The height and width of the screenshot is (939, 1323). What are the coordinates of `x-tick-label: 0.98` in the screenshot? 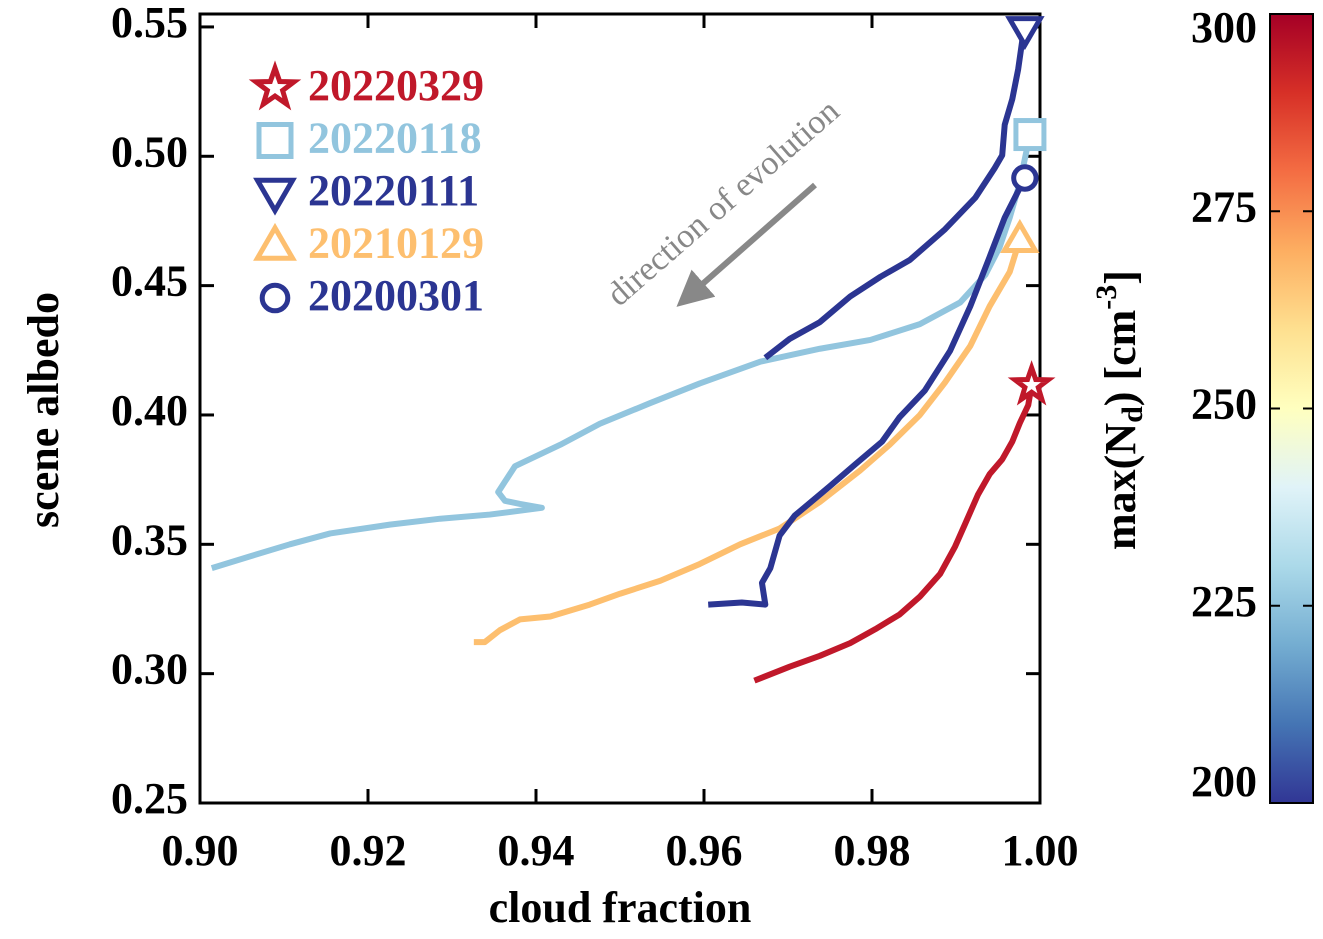 It's located at (872, 850).